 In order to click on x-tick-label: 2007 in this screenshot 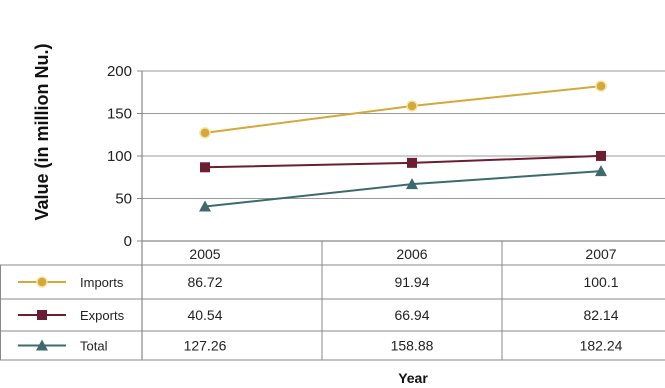, I will do `click(600, 254)`.